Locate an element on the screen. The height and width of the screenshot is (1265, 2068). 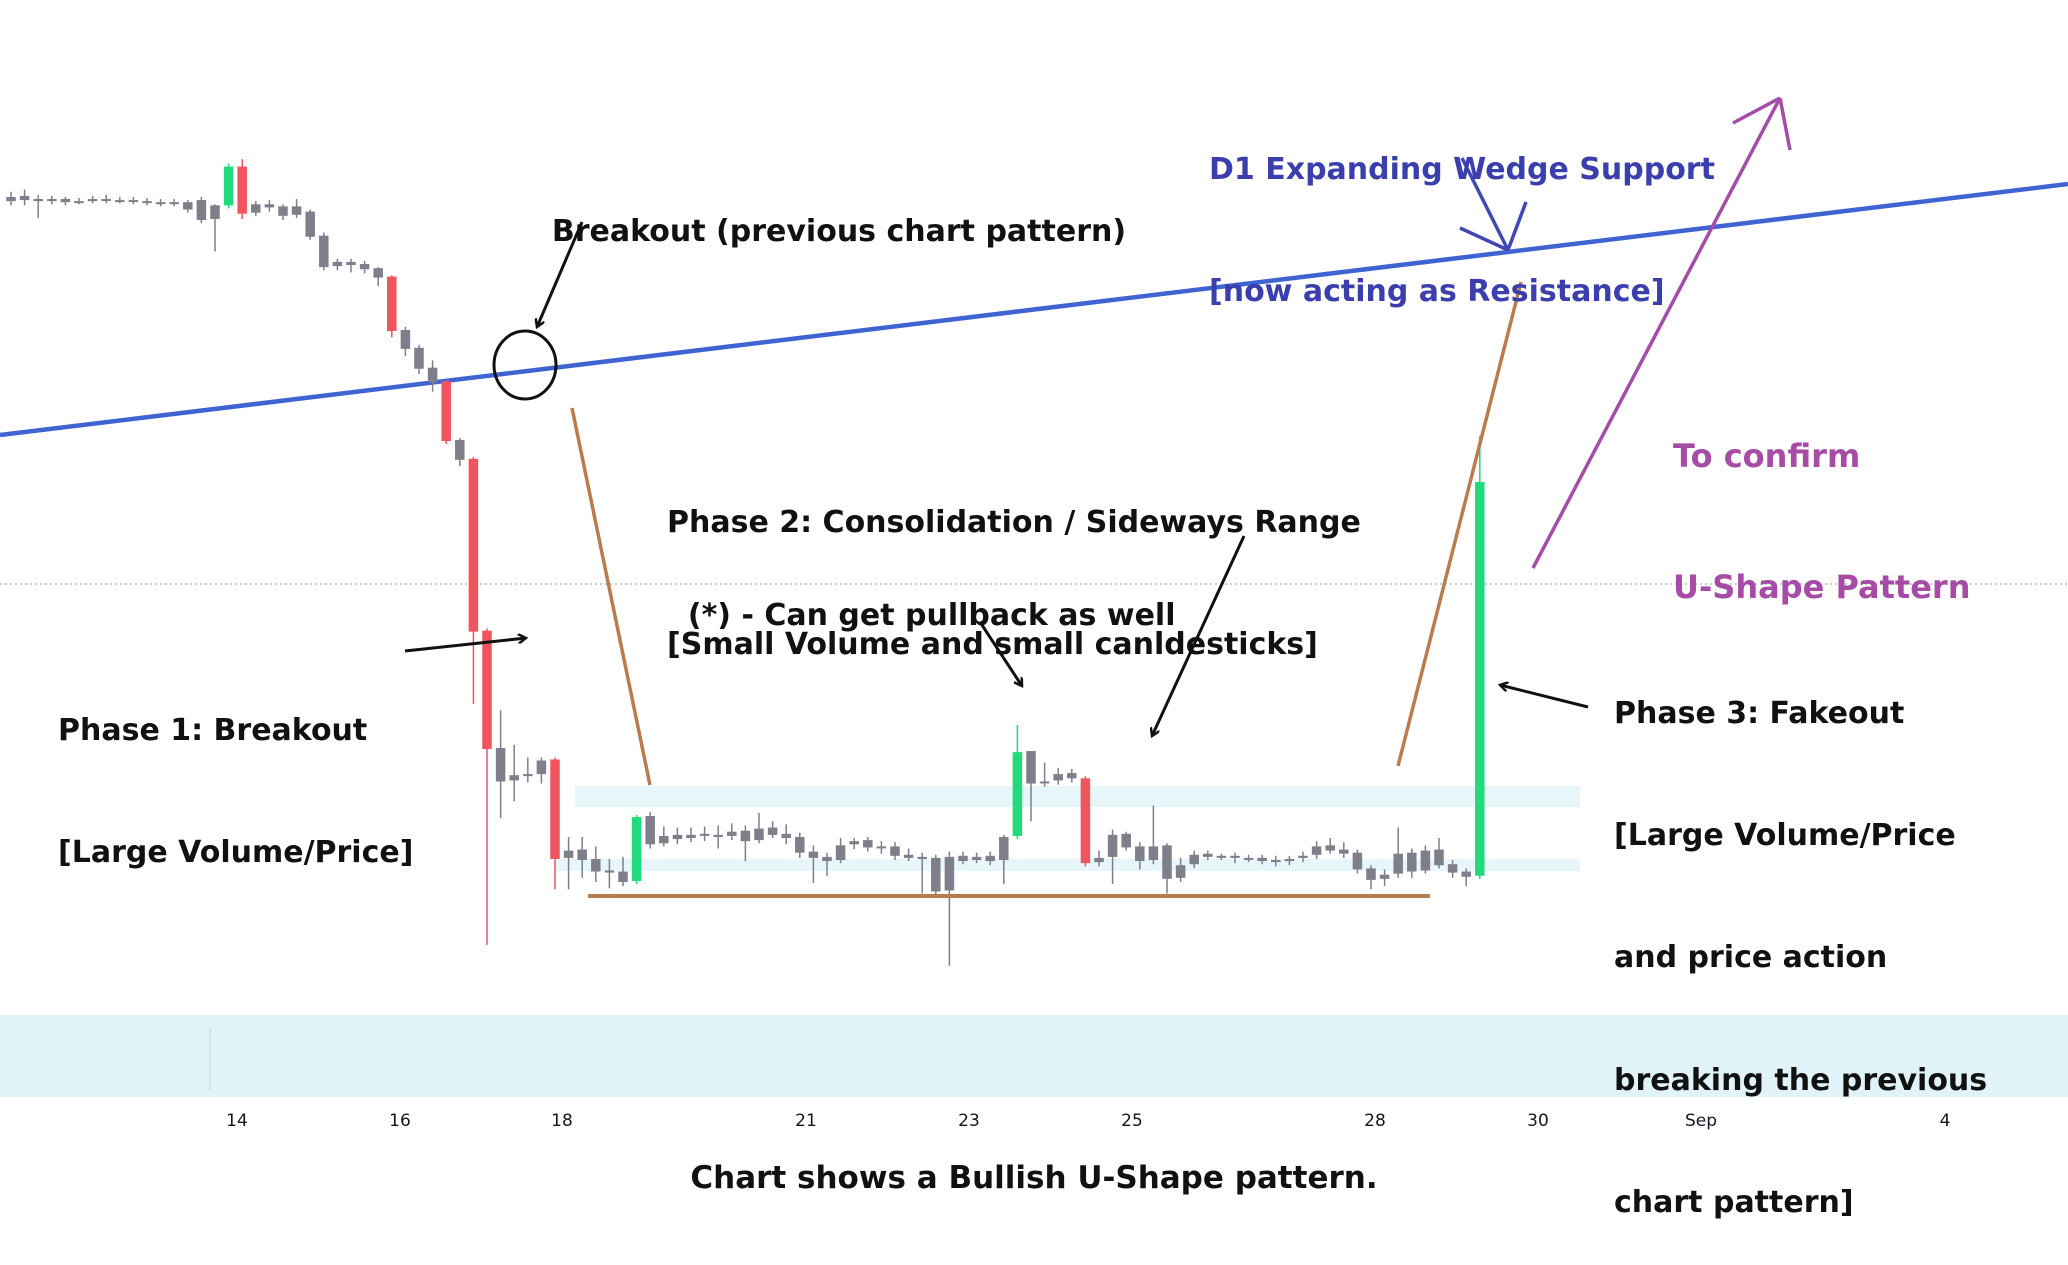
range-band-bottom is located at coordinates (1067, 865).